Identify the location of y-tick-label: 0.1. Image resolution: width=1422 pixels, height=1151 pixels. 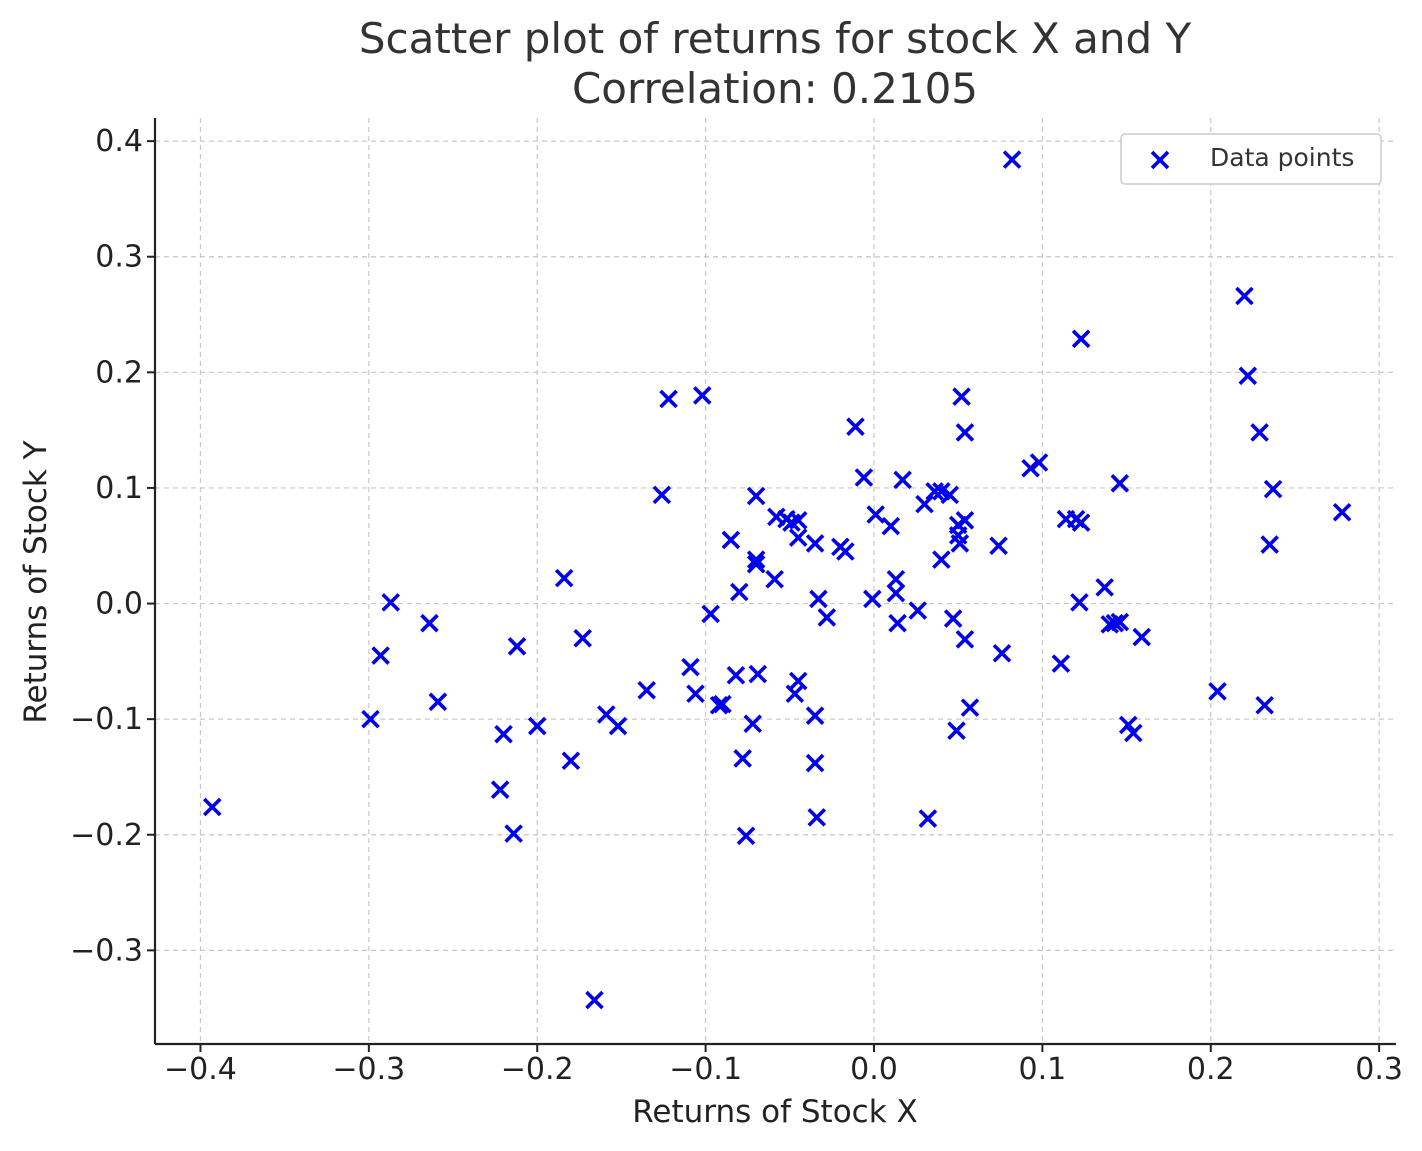
(119, 488).